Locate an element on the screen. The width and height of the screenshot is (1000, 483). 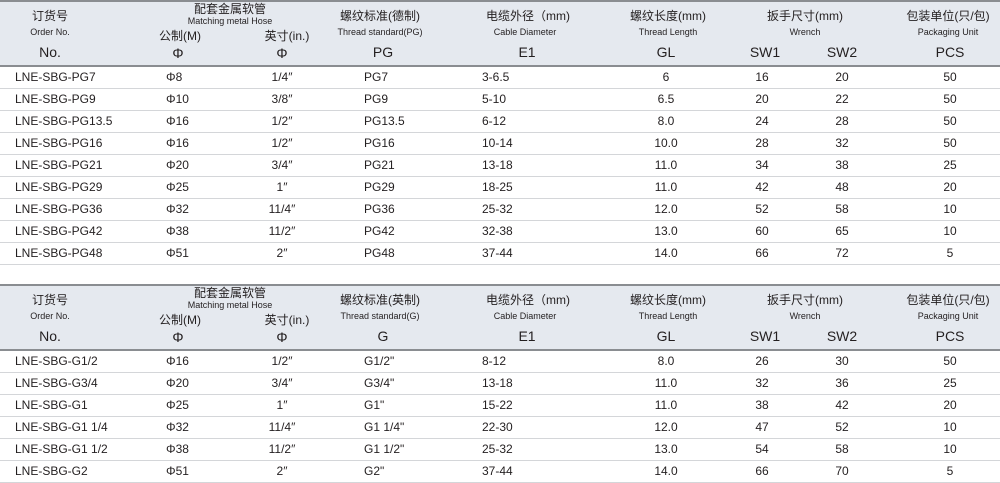
thread-size-cell: PG7 is located at coordinates (376, 77).